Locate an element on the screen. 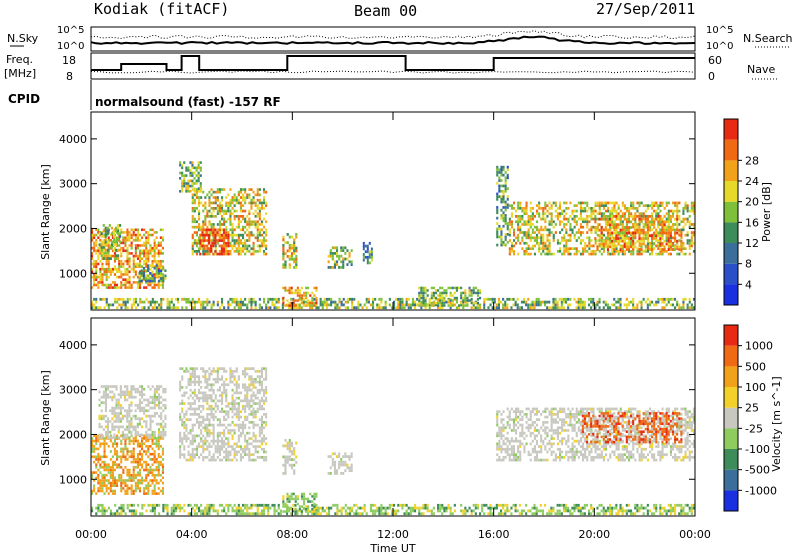 Image resolution: width=800 pixels, height=554 pixels. freq-tick-high: 18 is located at coordinates (69, 60).